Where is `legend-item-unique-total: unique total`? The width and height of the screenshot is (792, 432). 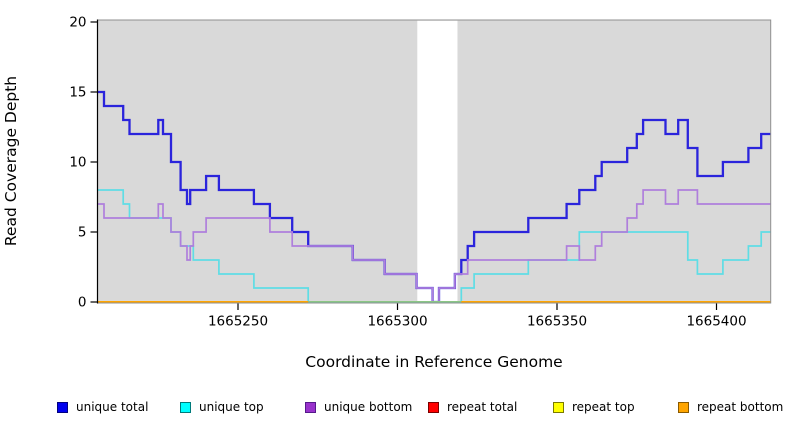 legend-item-unique-total: unique total is located at coordinates (102, 407).